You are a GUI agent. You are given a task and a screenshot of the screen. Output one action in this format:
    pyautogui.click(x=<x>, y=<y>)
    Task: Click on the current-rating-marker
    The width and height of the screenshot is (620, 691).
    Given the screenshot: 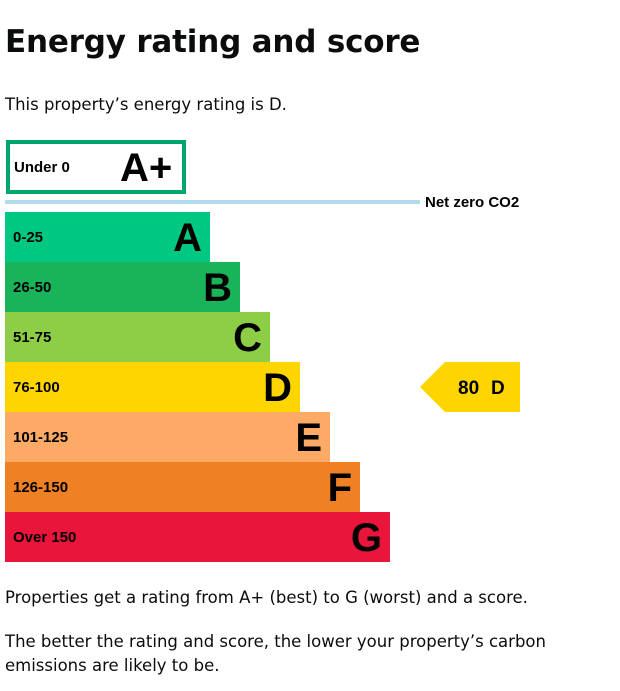 What is the action you would take?
    pyautogui.click(x=470, y=387)
    